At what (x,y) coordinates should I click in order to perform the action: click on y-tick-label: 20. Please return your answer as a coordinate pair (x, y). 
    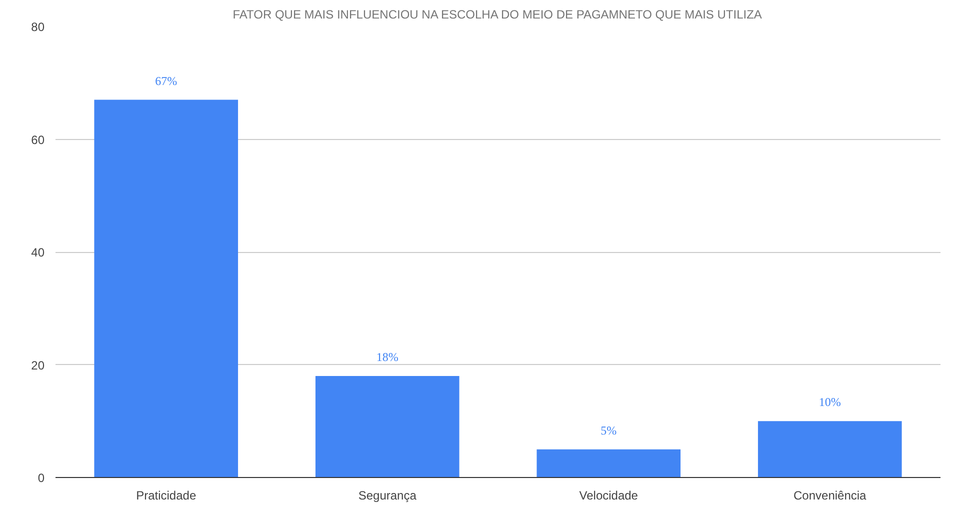
    Looking at the image, I should click on (38, 365).